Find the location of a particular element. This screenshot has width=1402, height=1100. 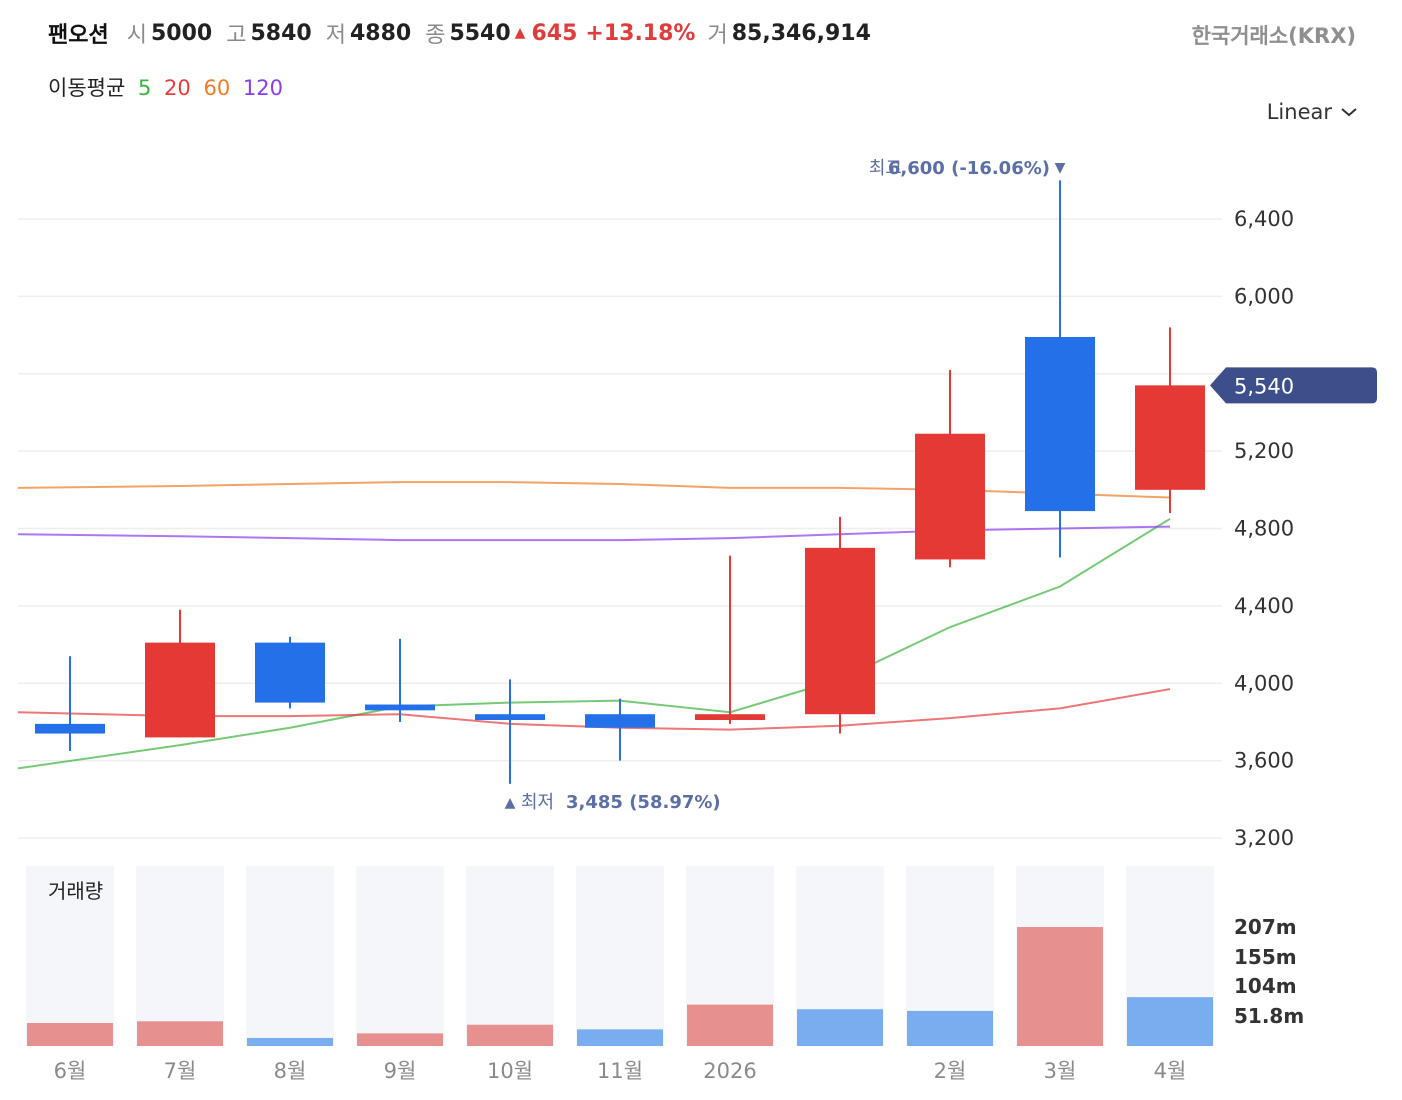

x-tick-label: 6월 is located at coordinates (70, 1071).